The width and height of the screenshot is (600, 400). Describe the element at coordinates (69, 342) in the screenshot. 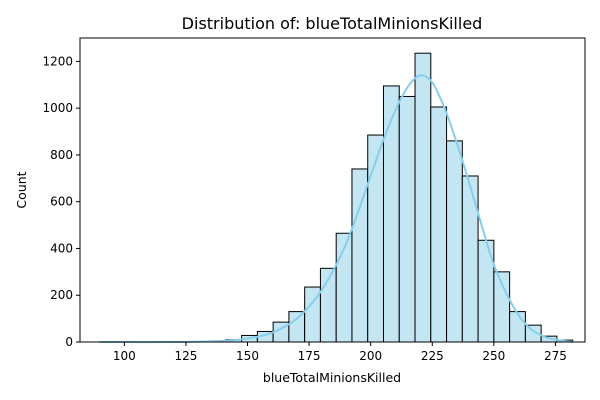

I see `y-tick-label: 0` at that location.